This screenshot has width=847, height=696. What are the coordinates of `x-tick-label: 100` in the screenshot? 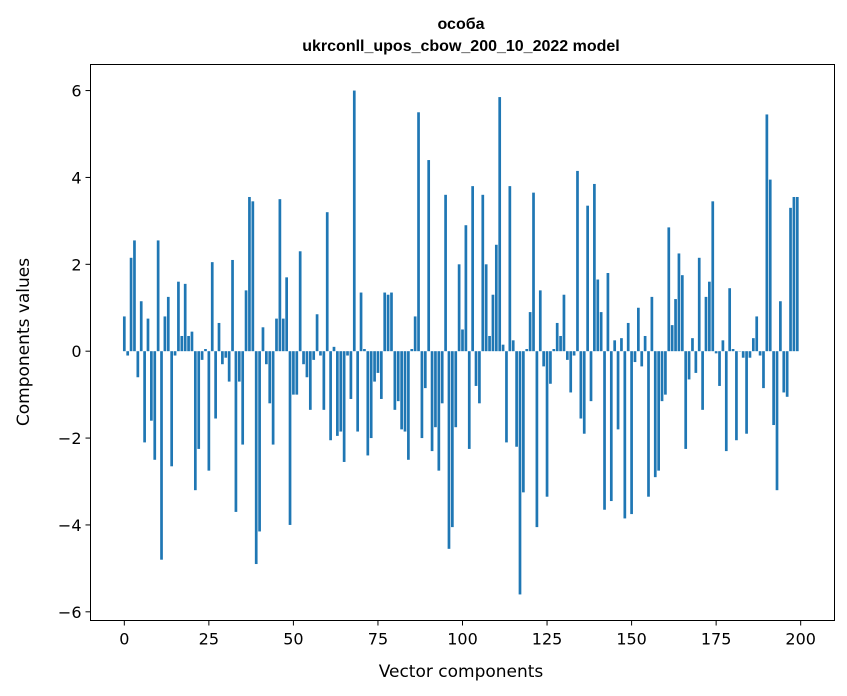 It's located at (462, 639).